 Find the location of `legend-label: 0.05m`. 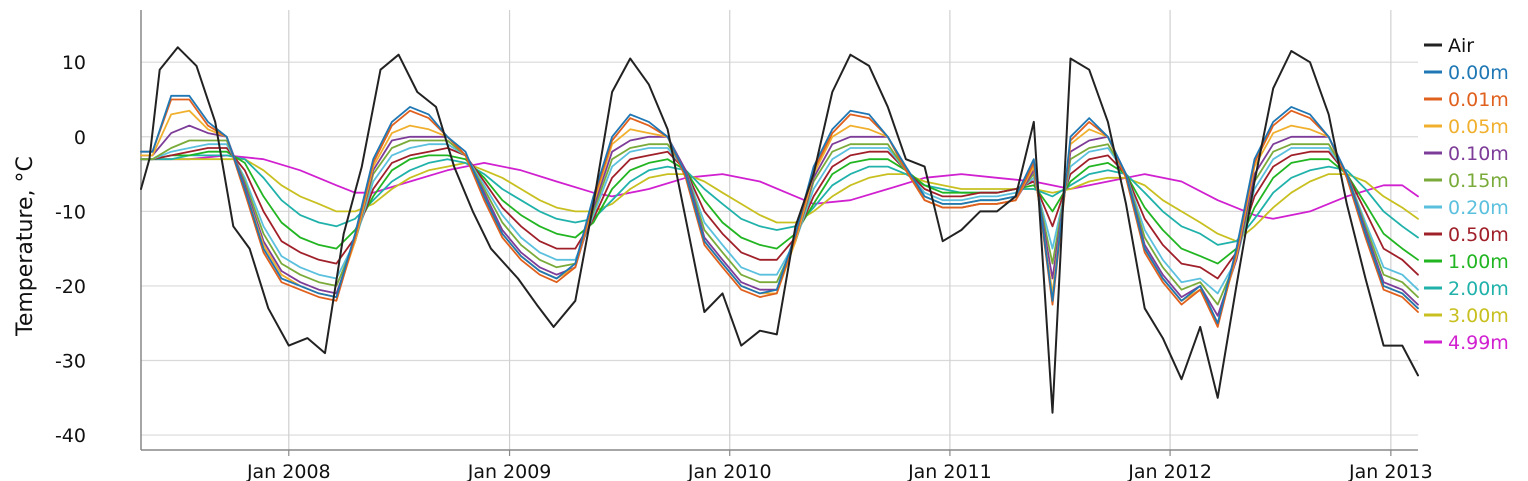

legend-label: 0.05m is located at coordinates (1478, 127).